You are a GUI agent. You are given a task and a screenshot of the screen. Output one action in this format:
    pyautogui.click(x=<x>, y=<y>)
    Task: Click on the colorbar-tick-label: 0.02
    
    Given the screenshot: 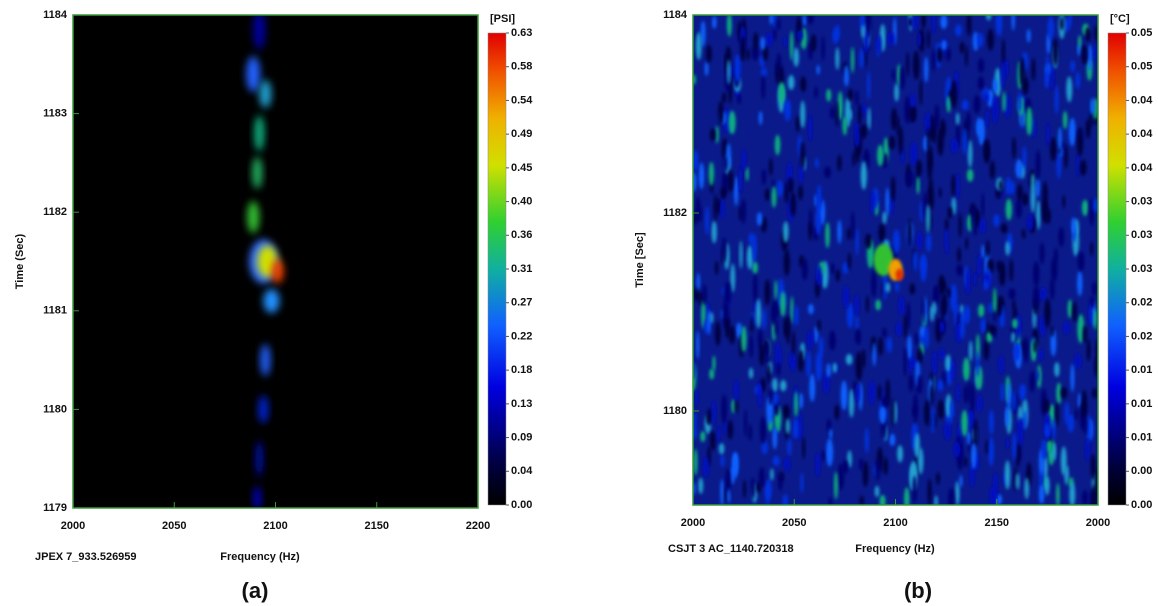 What is the action you would take?
    pyautogui.click(x=1141, y=336)
    